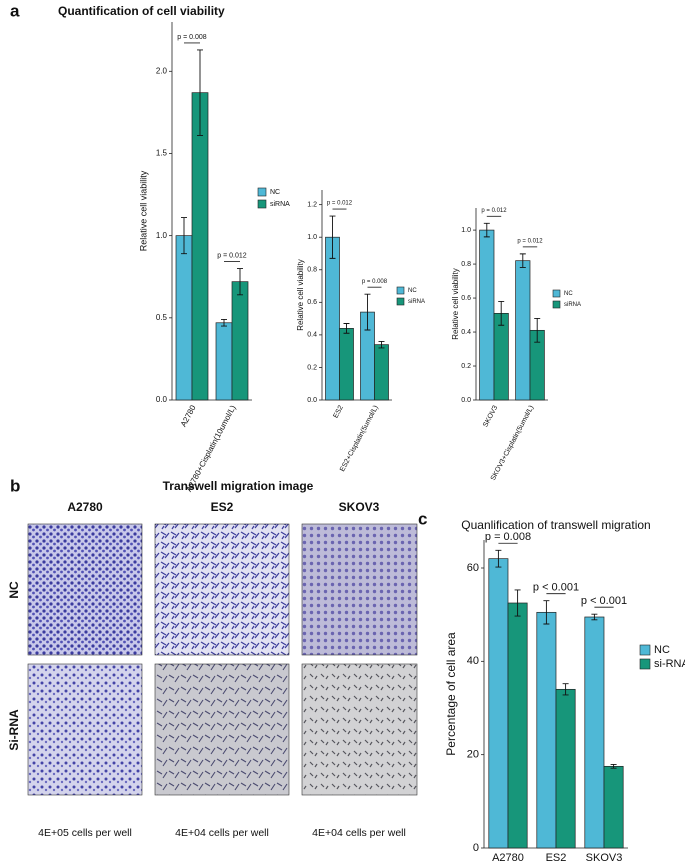 The image size is (685, 863). Describe the element at coordinates (555, 525) in the screenshot. I see `chart-title: Quanlification of transwell migration` at that location.